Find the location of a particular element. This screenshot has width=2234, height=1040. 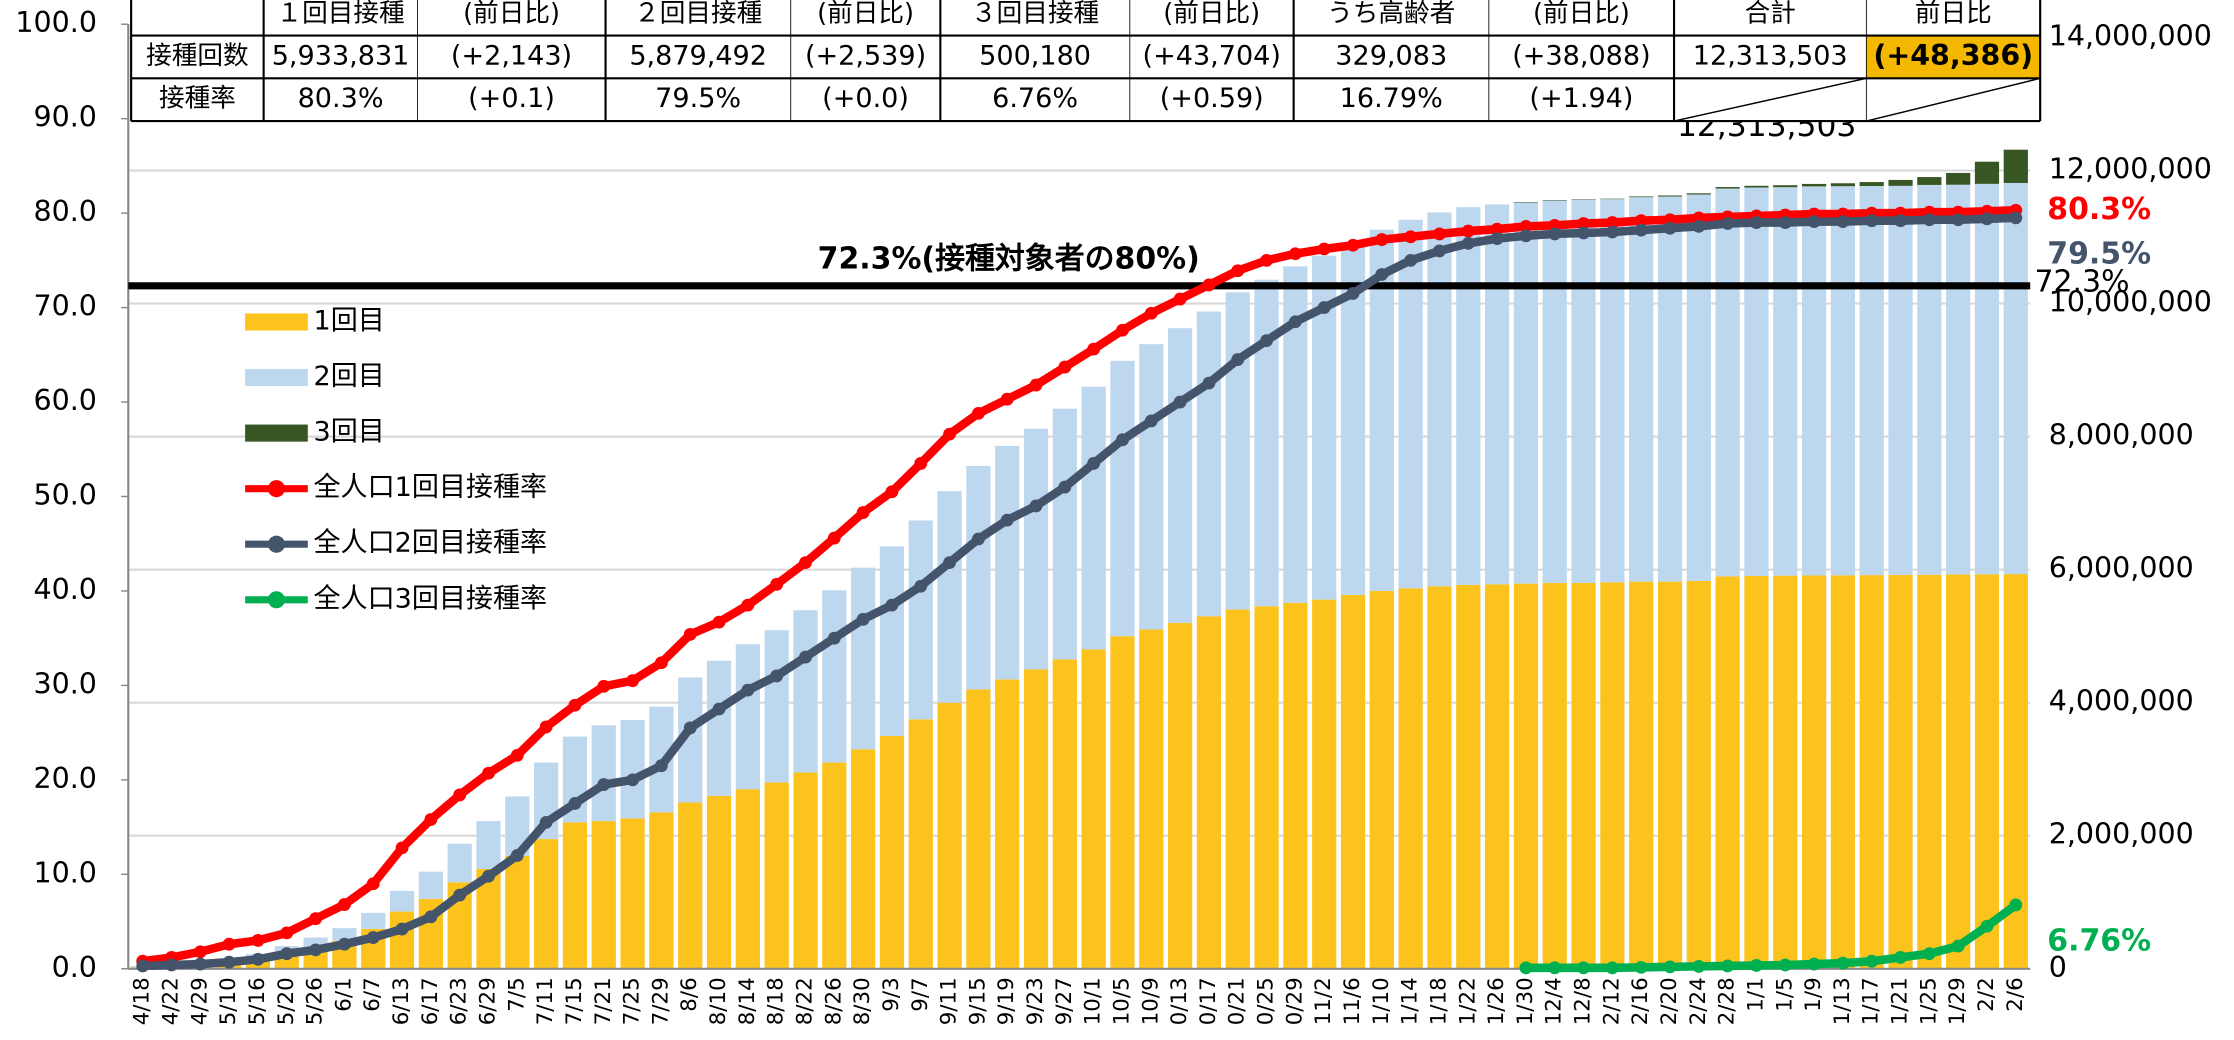

x-tick-label: 1/29 is located at coordinates (1957, 1001).